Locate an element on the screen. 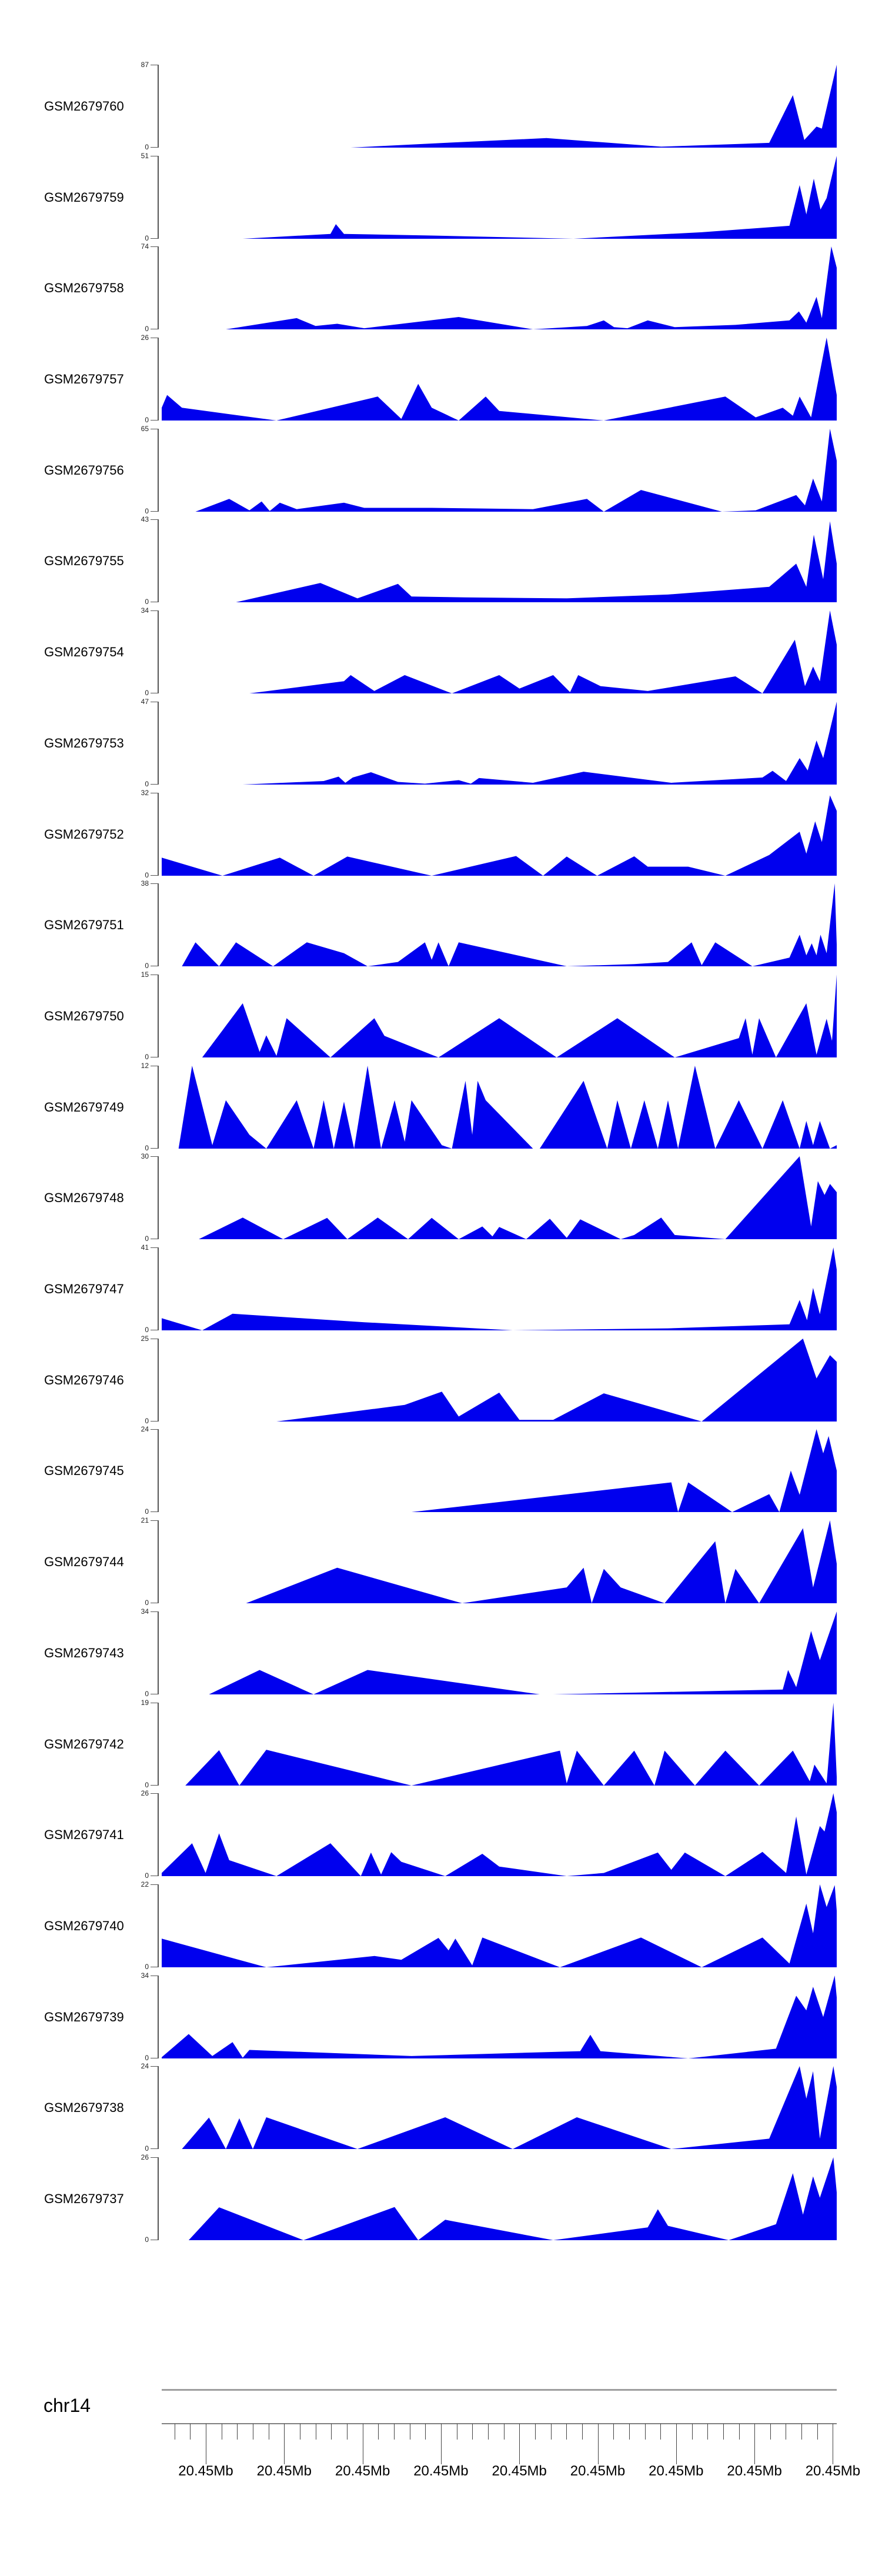 This screenshot has width=882, height=2576. track-ymax-label: 32 is located at coordinates (145, 793).